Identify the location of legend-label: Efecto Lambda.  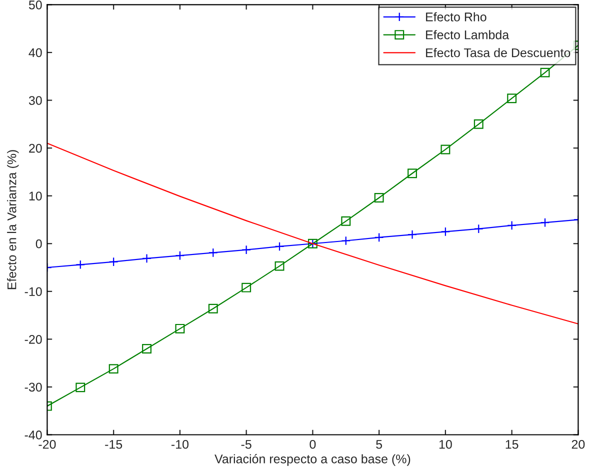
(468, 35).